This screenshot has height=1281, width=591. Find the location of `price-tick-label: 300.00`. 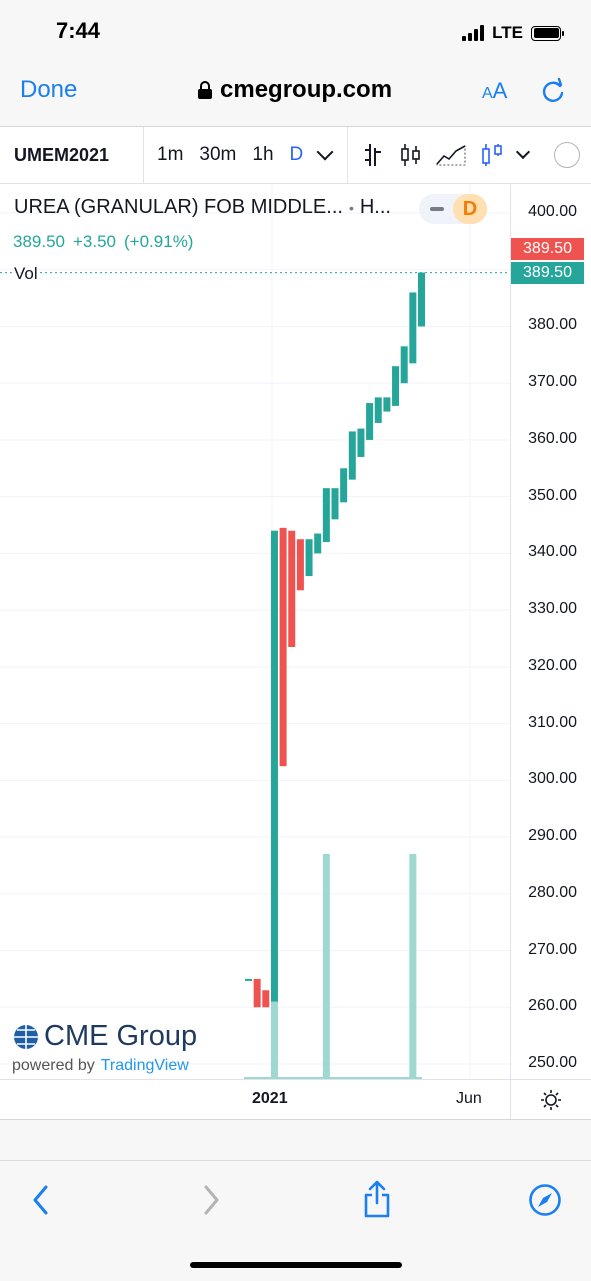

price-tick-label: 300.00 is located at coordinates (552, 779).